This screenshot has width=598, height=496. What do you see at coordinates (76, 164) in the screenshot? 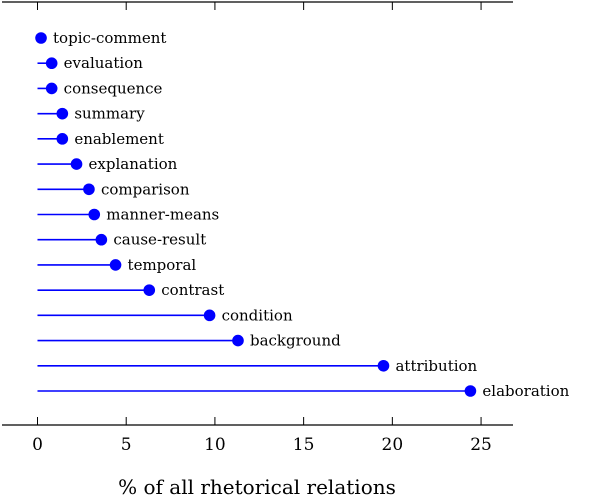
I see `point-explanation` at bounding box center [76, 164].